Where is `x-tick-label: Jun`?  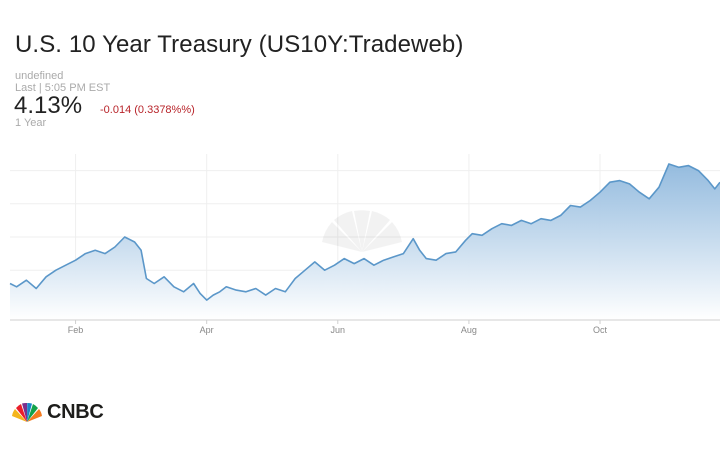
x-tick-label: Jun is located at coordinates (338, 330).